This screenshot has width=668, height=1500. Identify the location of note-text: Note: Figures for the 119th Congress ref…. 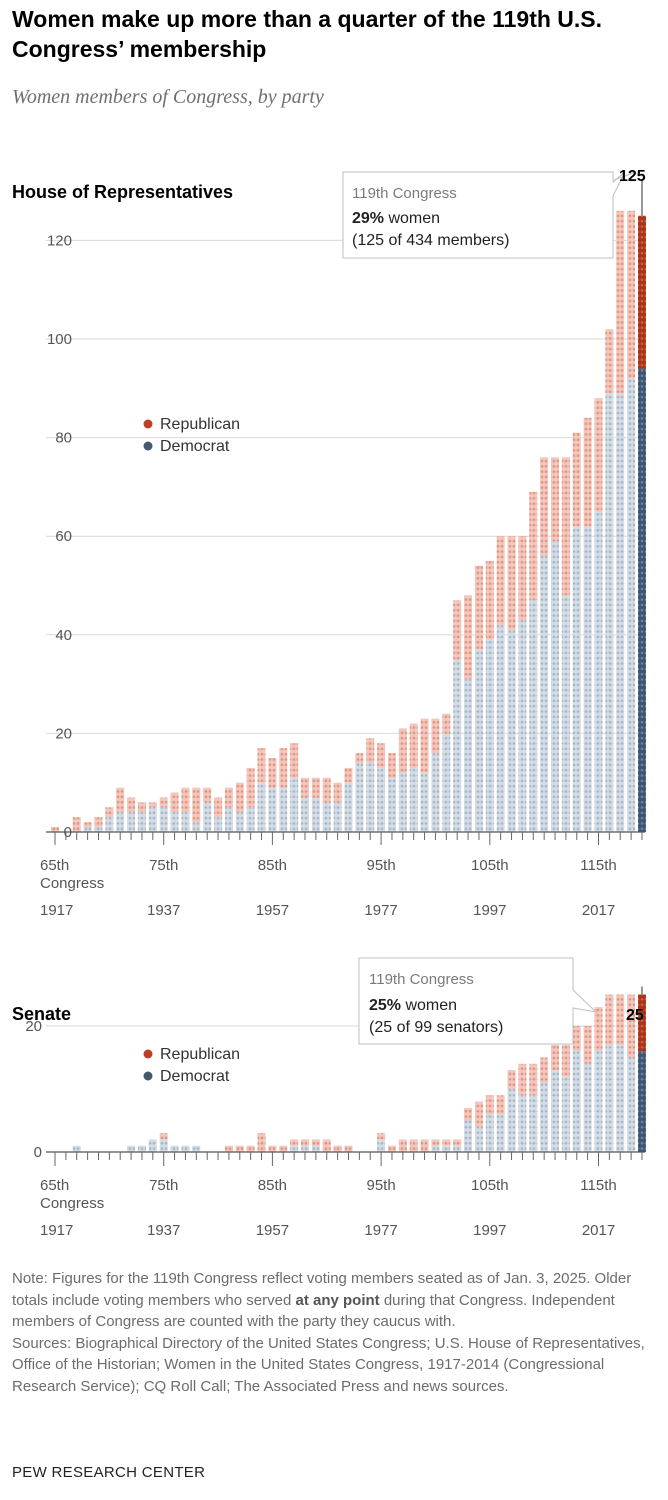
(334, 1300).